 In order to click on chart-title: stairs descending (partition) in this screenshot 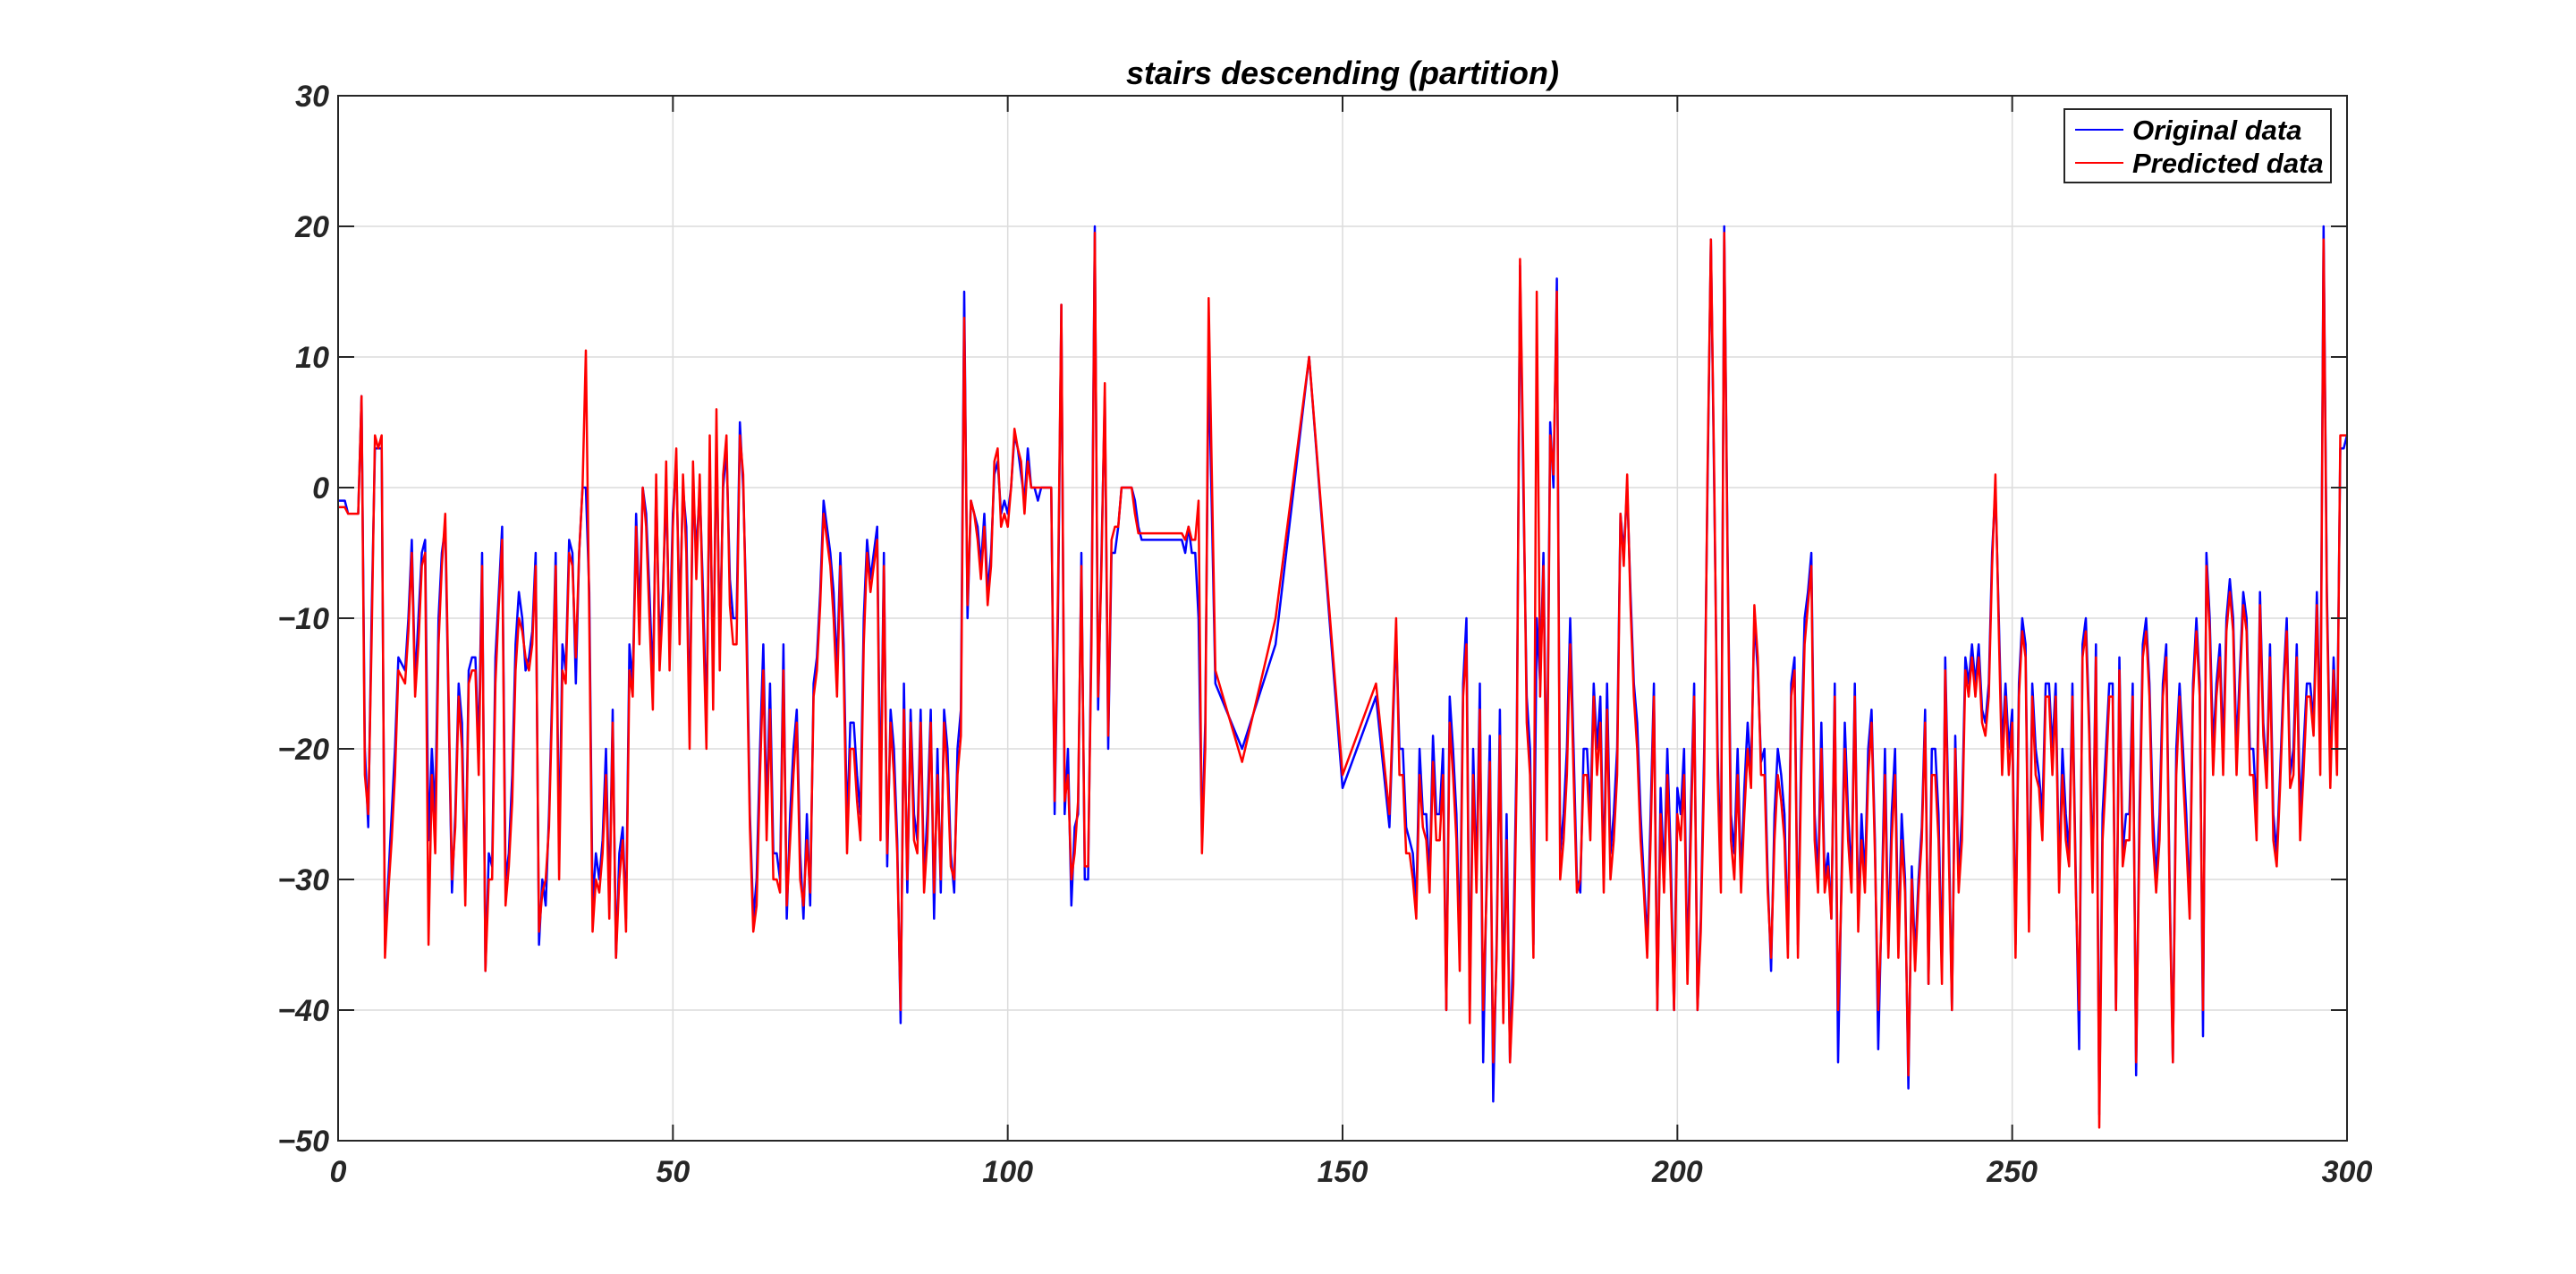, I will do `click(1342, 73)`.